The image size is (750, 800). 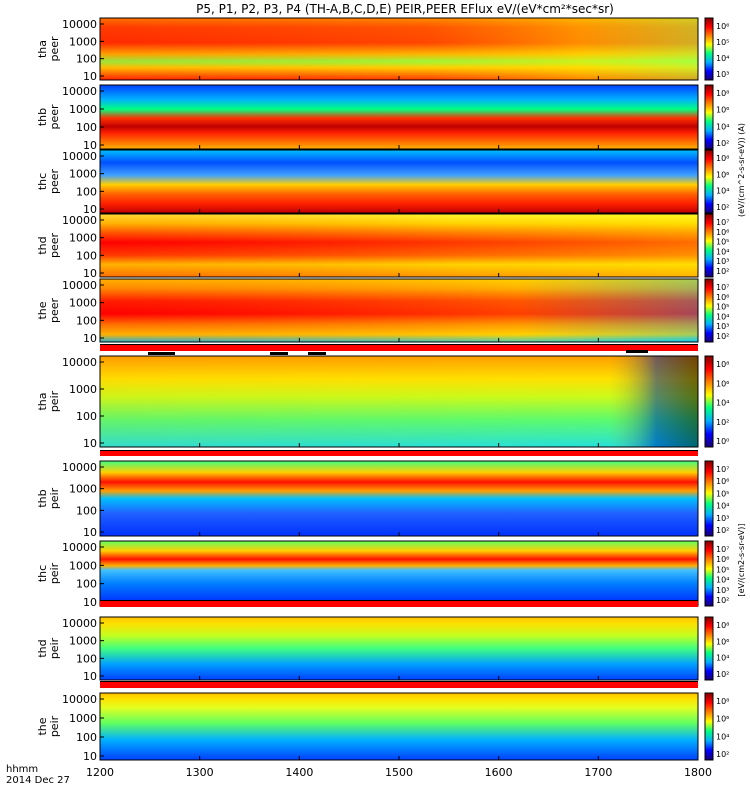 What do you see at coordinates (741, 170) in the screenshot?
I see `colorbar-title: (eV/(cm^2-s-sr-eV)) (A)` at bounding box center [741, 170].